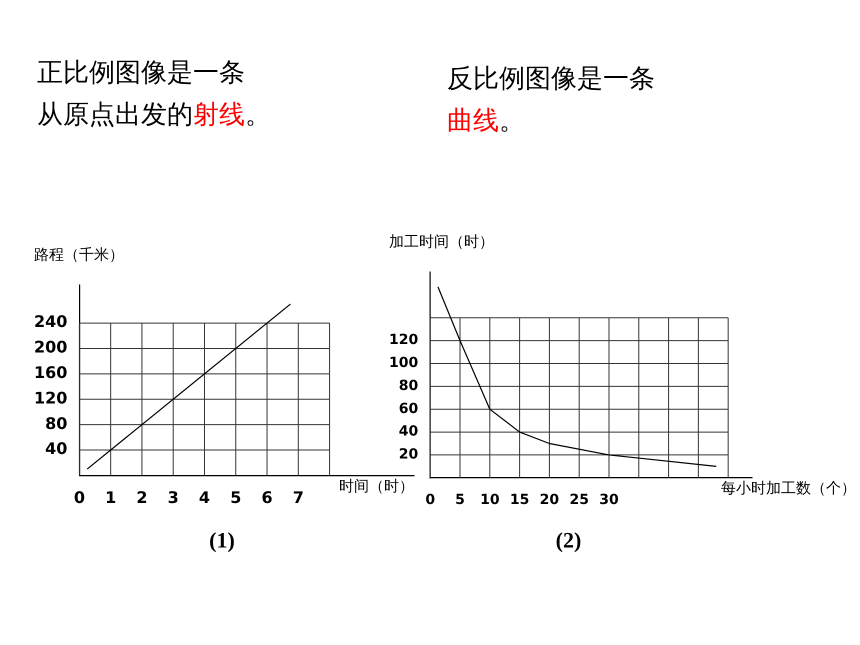 Image resolution: width=860 pixels, height=645 pixels. Describe the element at coordinates (473, 121) in the screenshot. I see `text: 曲线` at that location.